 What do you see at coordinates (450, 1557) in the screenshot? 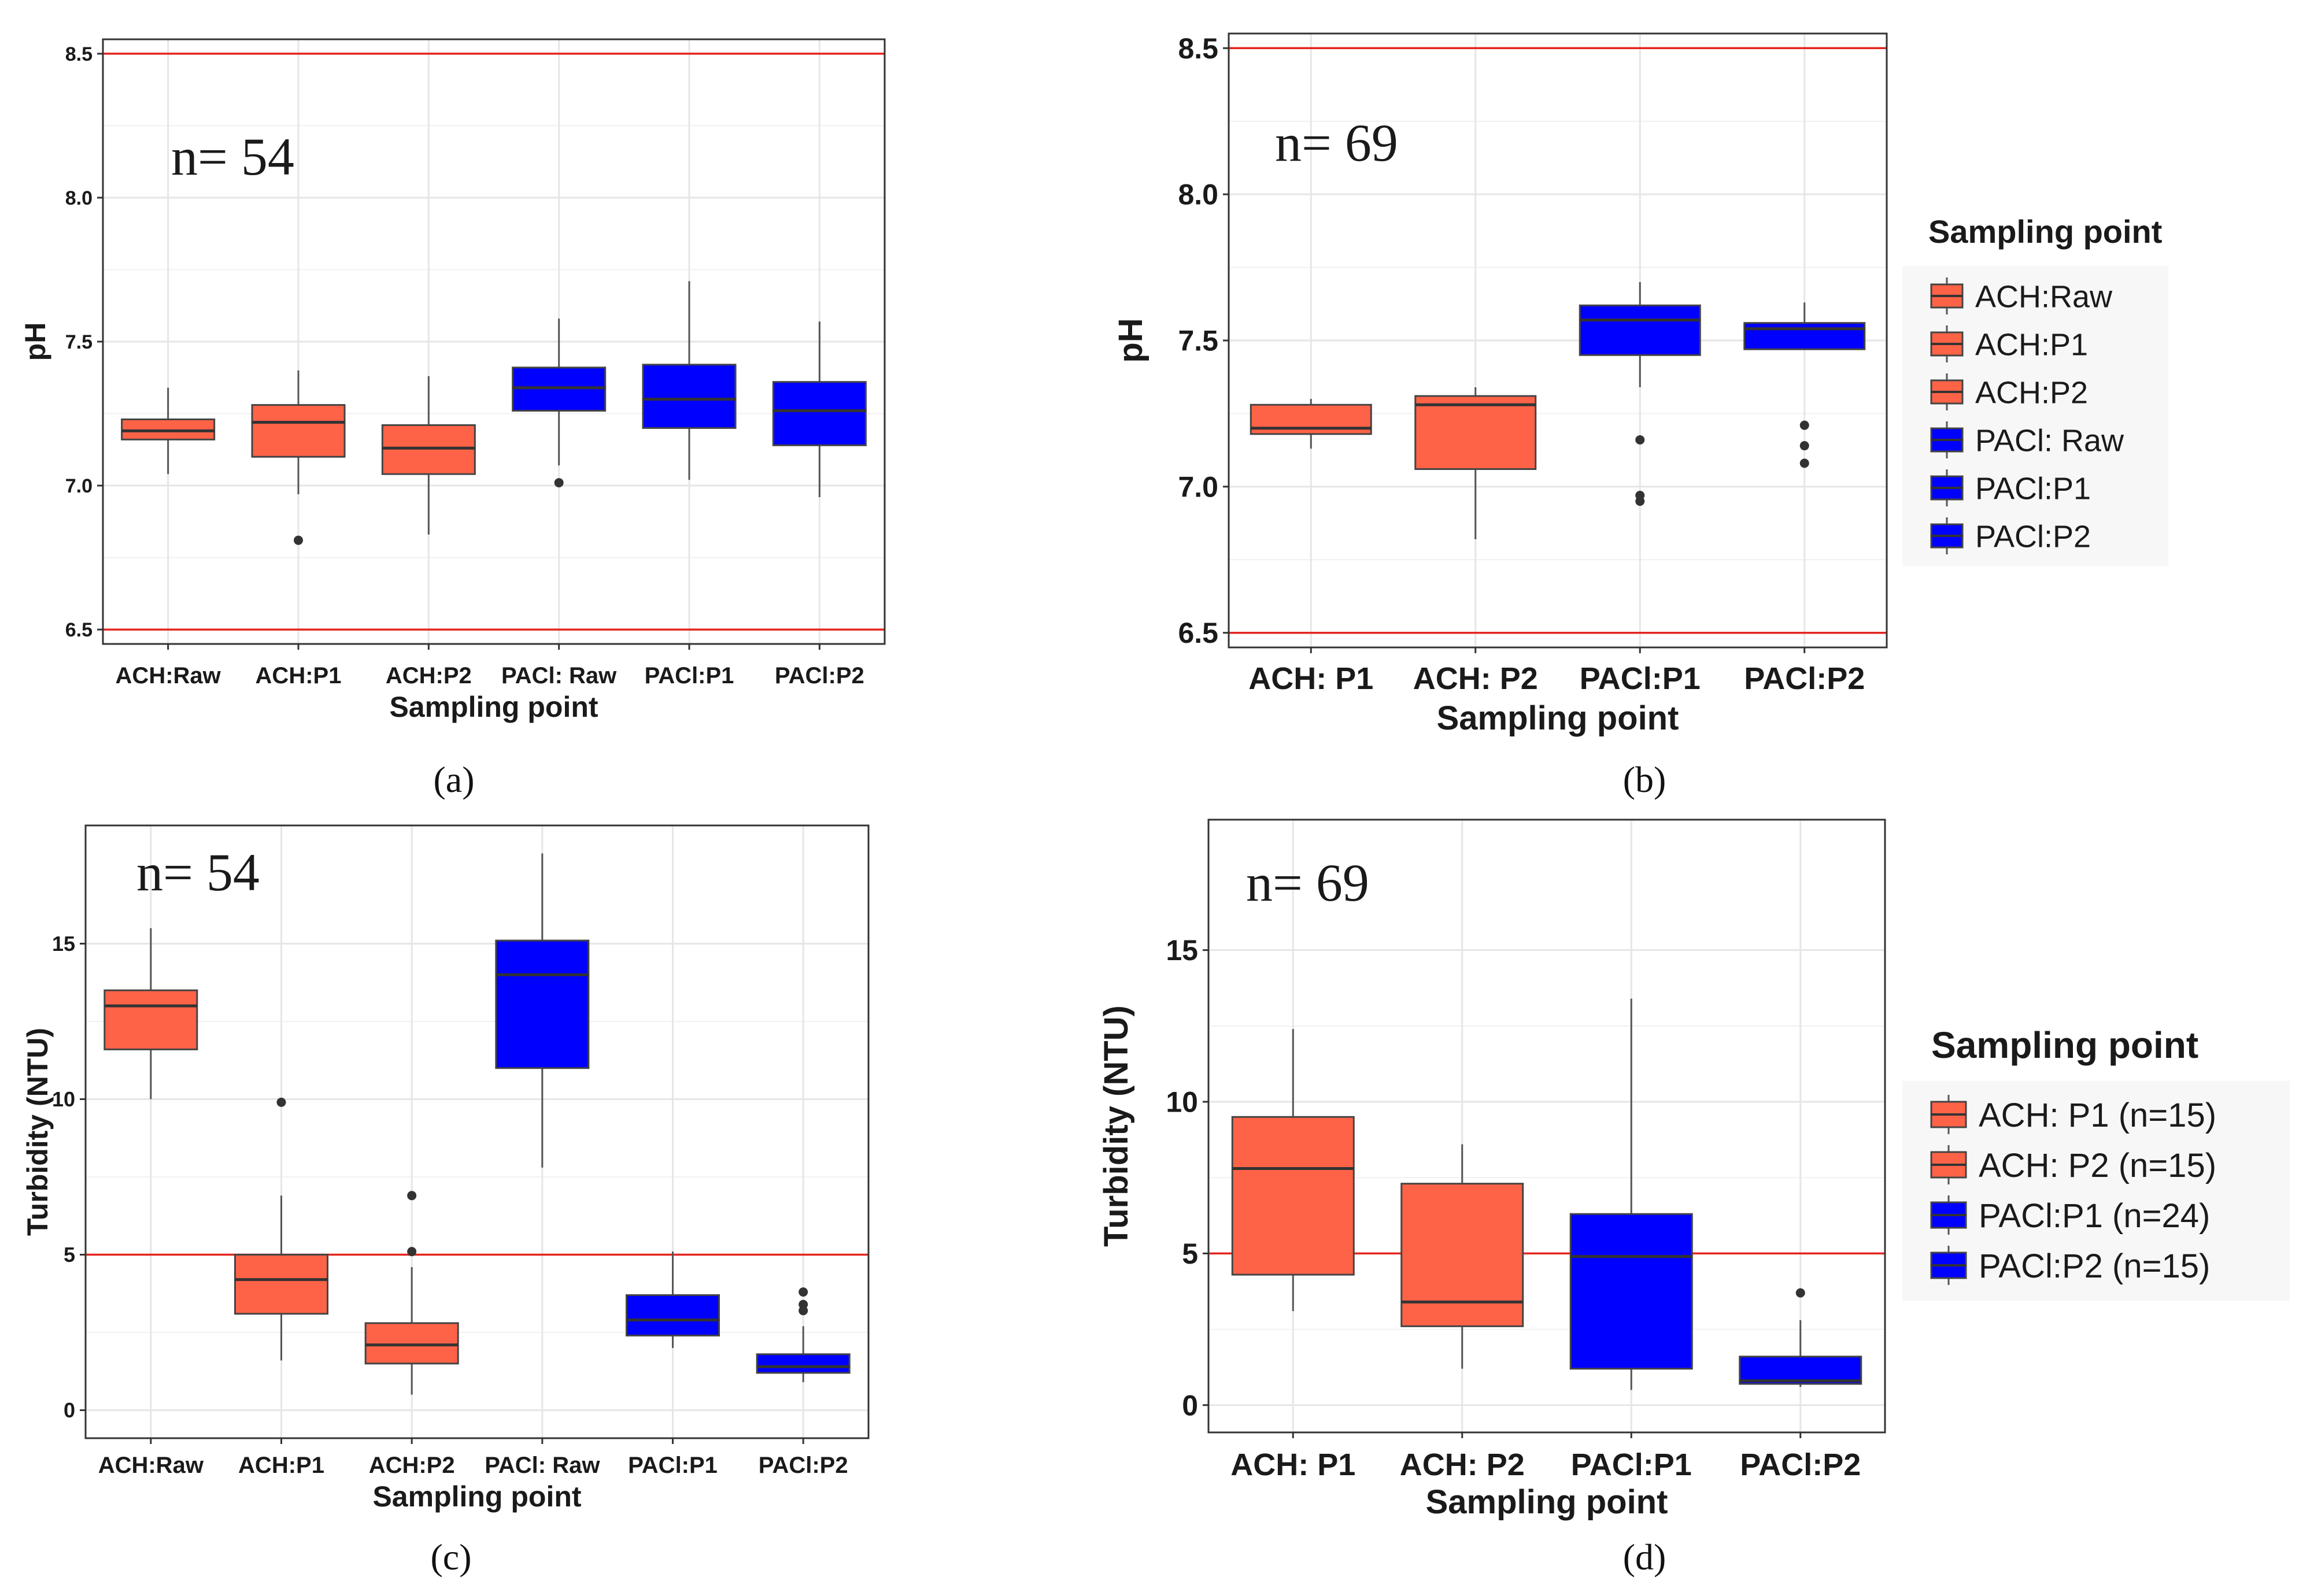
I see `panel-caption: (c)` at bounding box center [450, 1557].